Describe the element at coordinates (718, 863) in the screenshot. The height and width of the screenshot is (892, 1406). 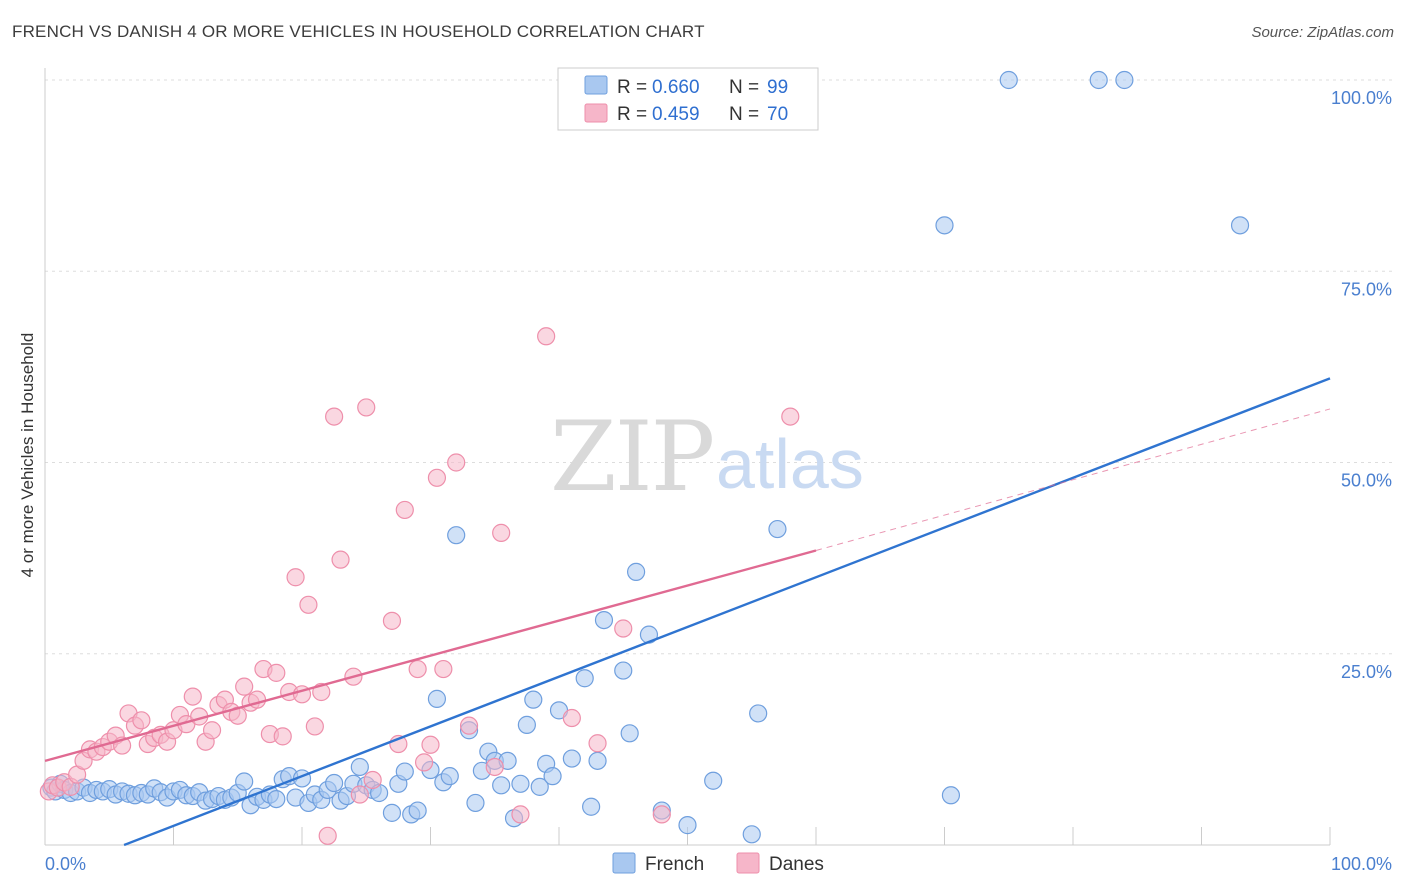
I see `series-legend: French Danes` at that location.